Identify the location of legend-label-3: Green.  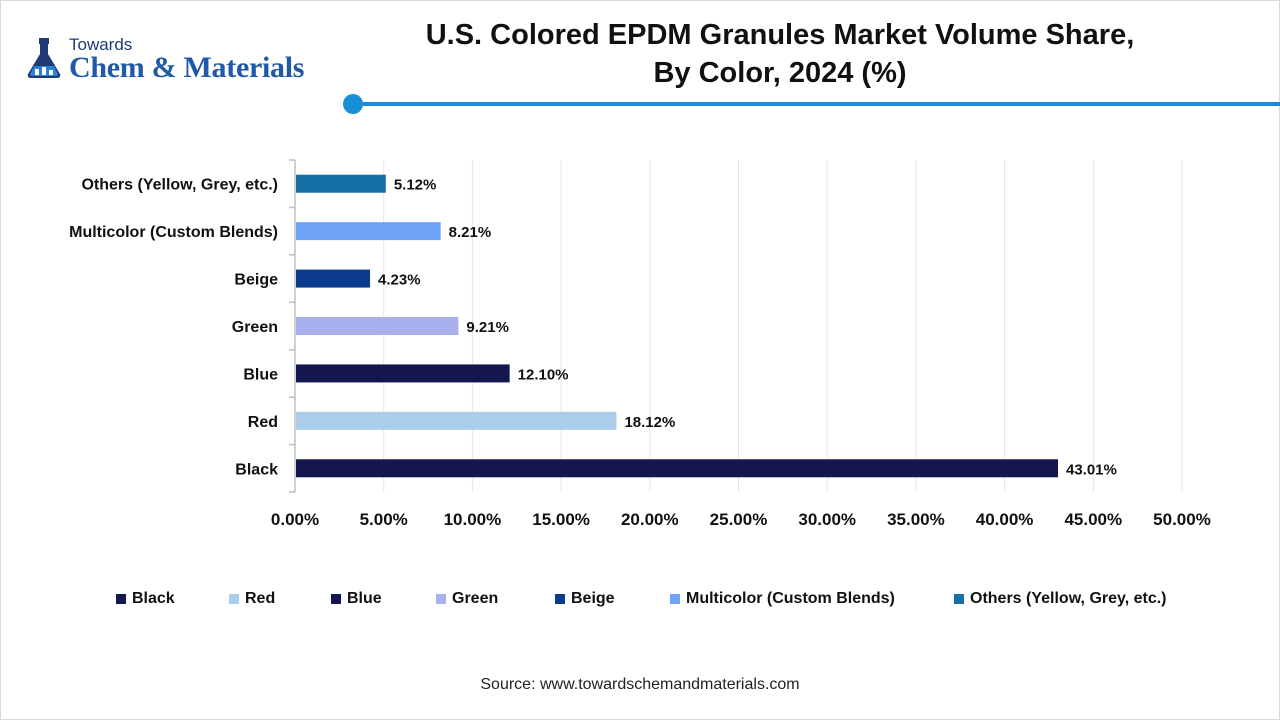
(475, 598).